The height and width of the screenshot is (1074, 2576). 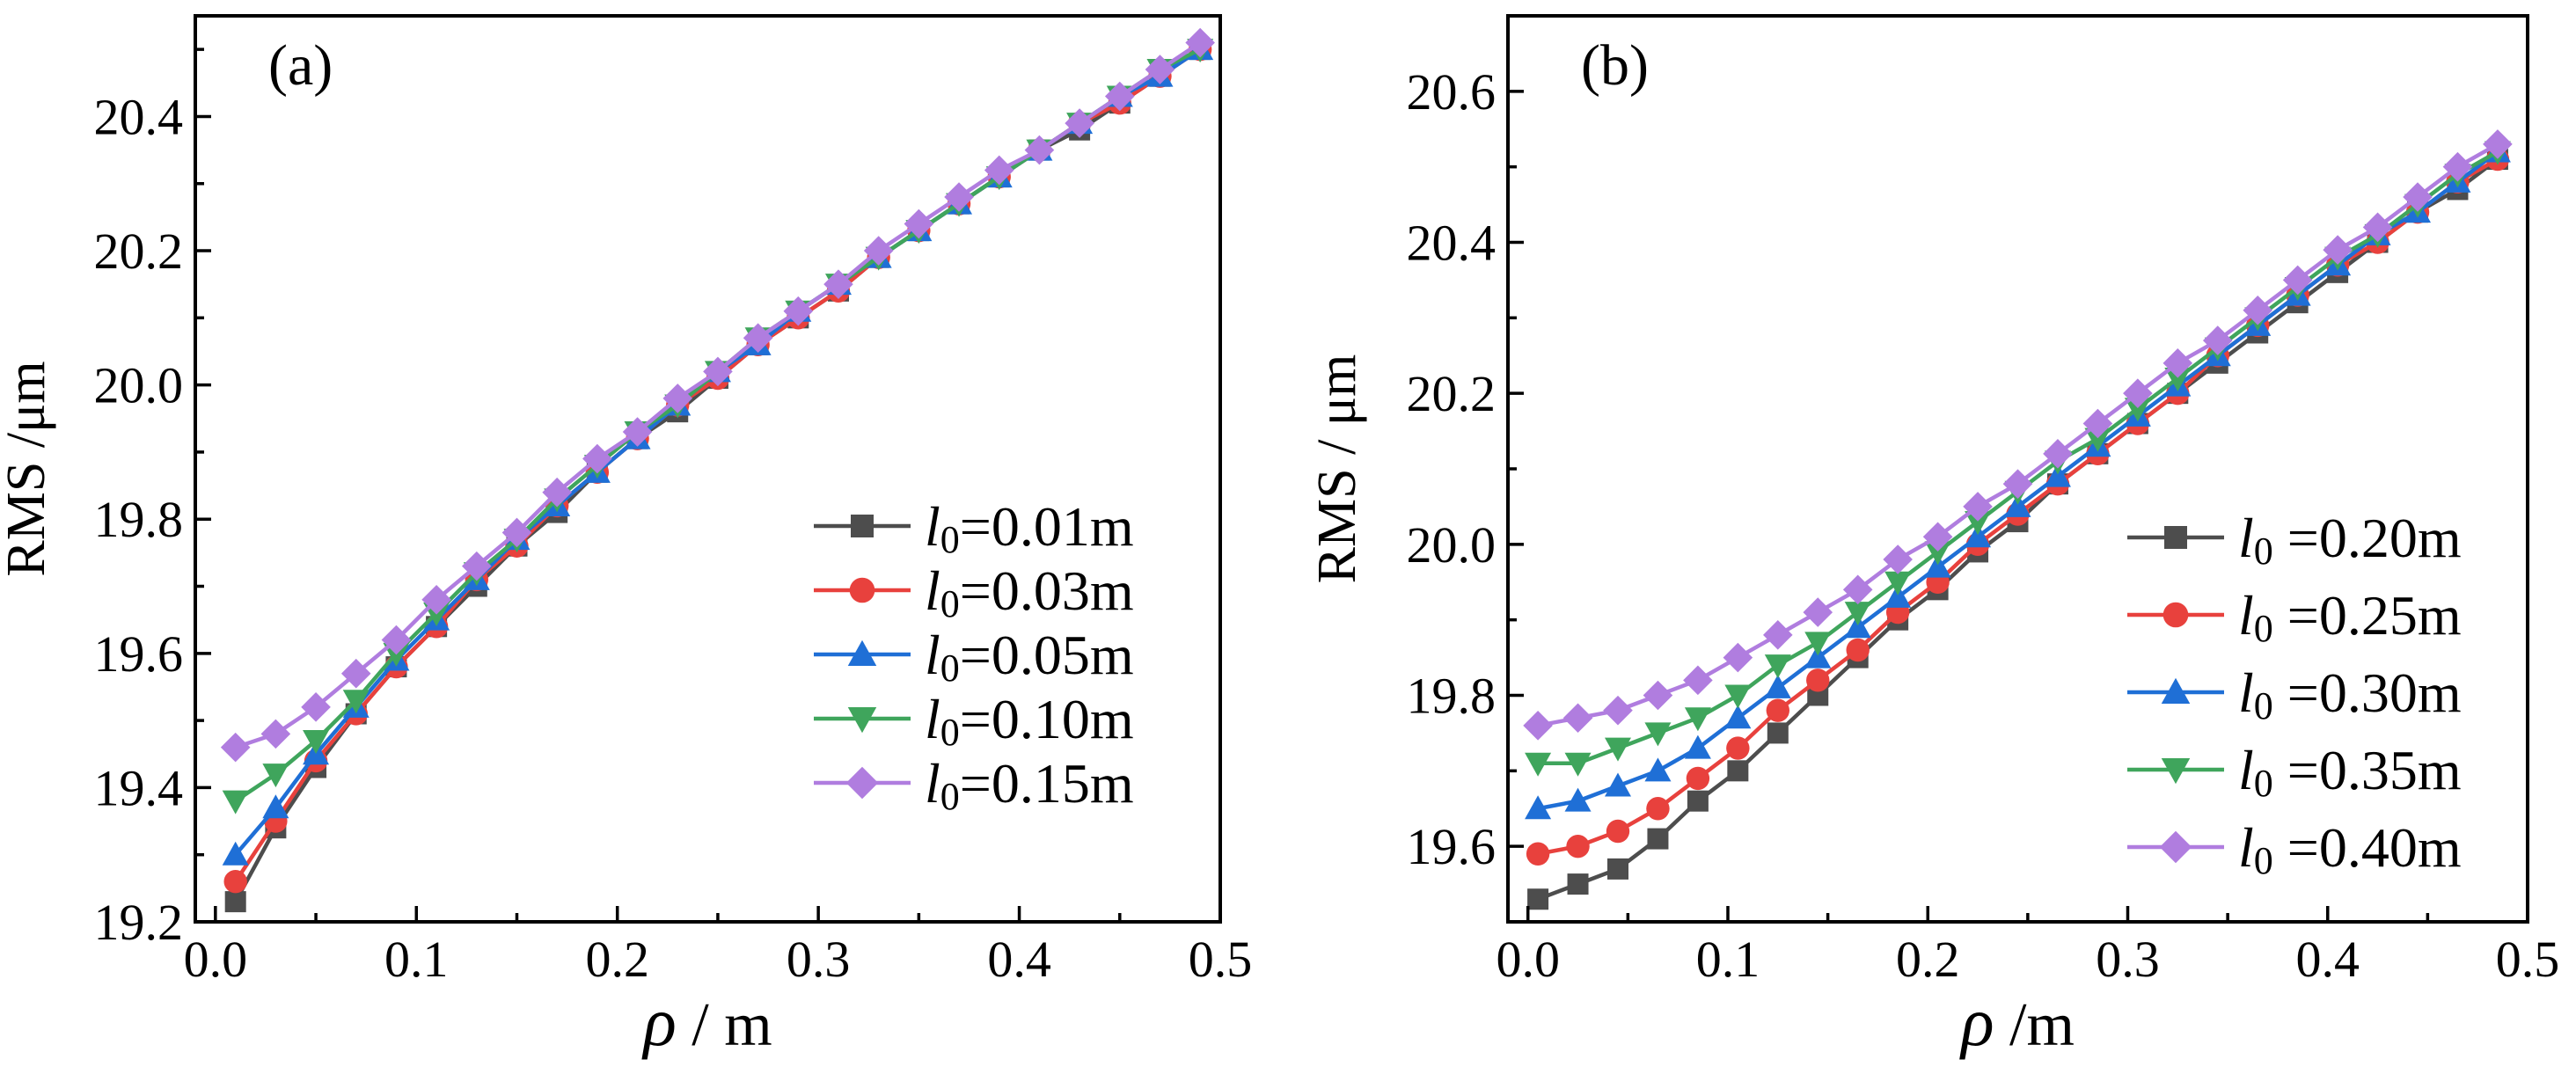 What do you see at coordinates (139, 787) in the screenshot?
I see `y-tick-label: 19.4` at bounding box center [139, 787].